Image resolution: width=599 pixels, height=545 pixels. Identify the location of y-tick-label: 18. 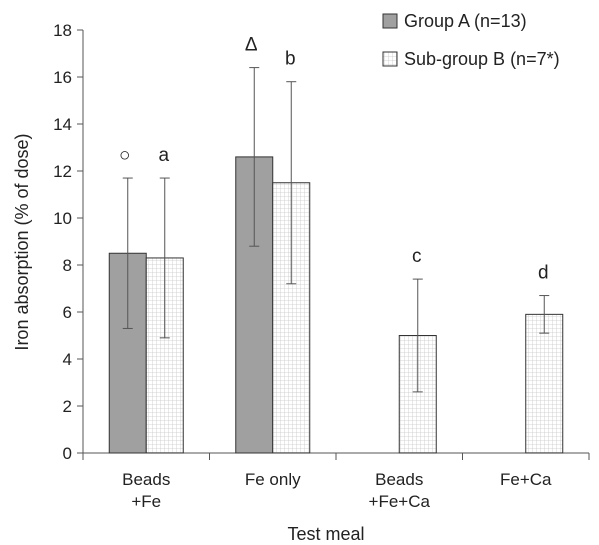
(62, 30).